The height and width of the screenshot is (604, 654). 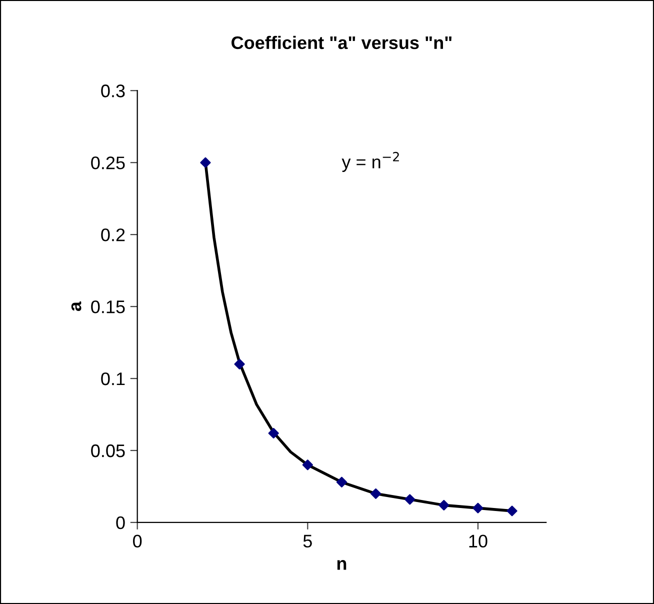 I want to click on x-axis-title: n, so click(x=341, y=565).